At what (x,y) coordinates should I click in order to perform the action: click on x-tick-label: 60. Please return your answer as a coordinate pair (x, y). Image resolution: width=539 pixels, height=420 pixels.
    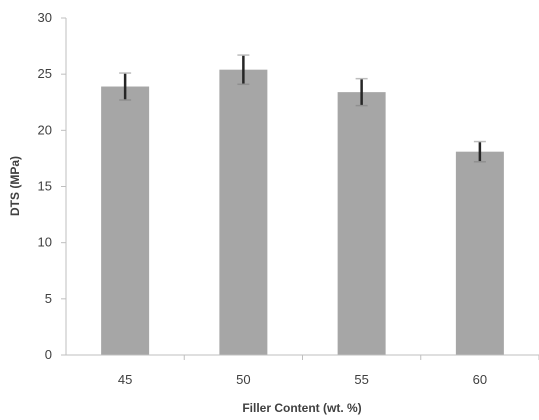
    Looking at the image, I should click on (480, 379).